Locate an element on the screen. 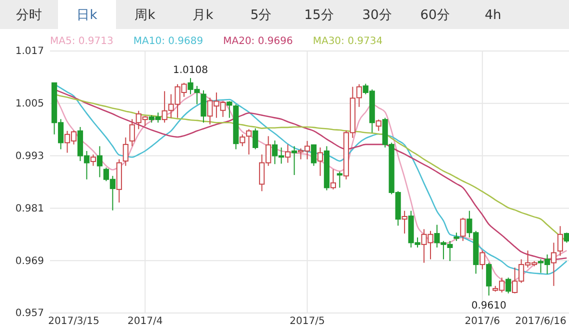 The image size is (569, 326). annotation: 0.9610 is located at coordinates (488, 306).